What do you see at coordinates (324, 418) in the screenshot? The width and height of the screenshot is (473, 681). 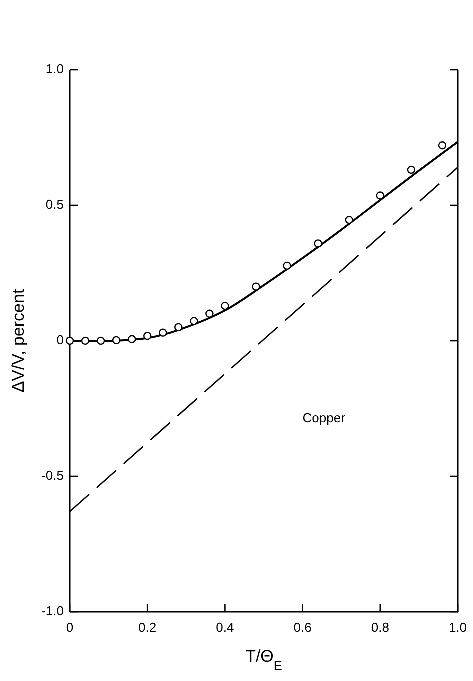 I see `annotation: Copper` at bounding box center [324, 418].